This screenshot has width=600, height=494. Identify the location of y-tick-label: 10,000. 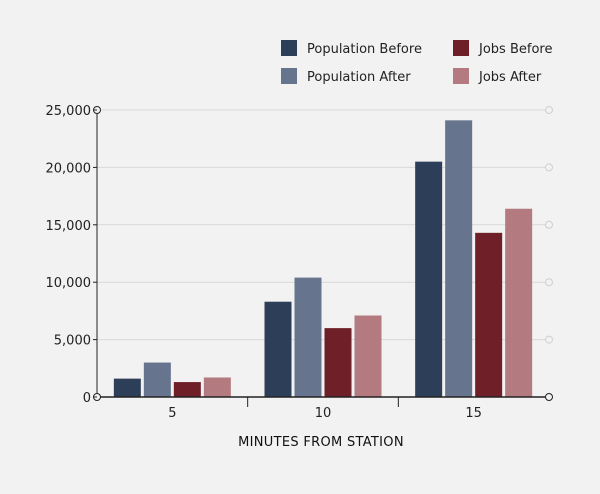
(69, 283).